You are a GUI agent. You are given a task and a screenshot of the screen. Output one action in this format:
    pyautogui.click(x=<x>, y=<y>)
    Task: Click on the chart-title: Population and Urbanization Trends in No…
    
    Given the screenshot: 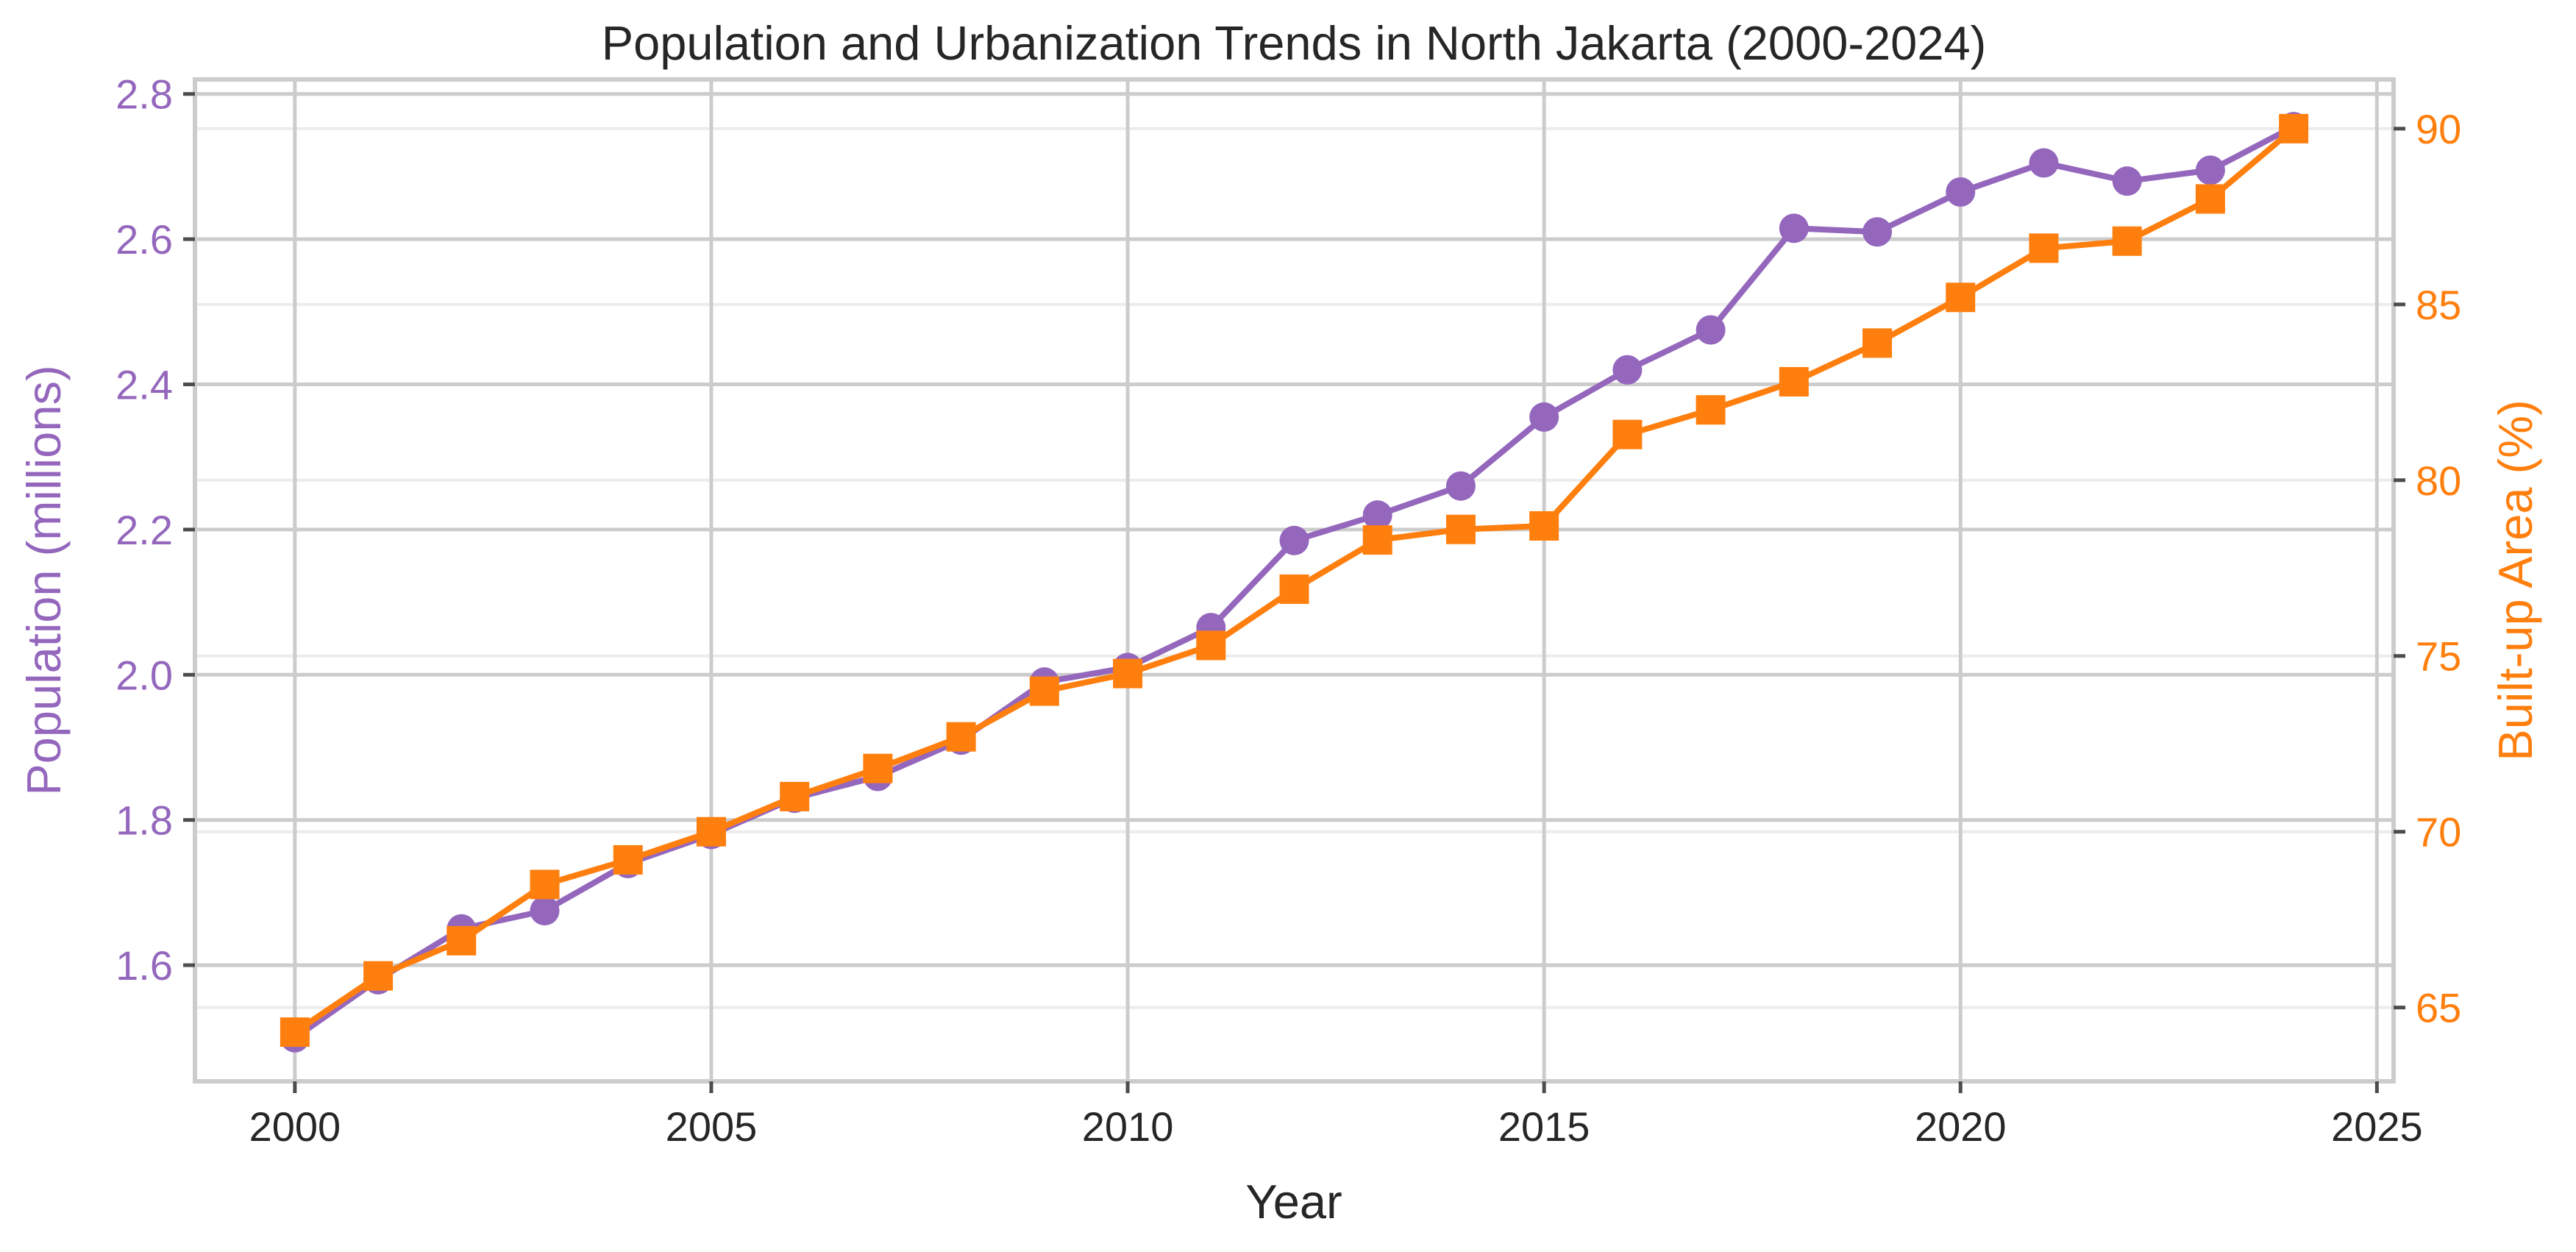 What is the action you would take?
    pyautogui.click(x=1294, y=43)
    